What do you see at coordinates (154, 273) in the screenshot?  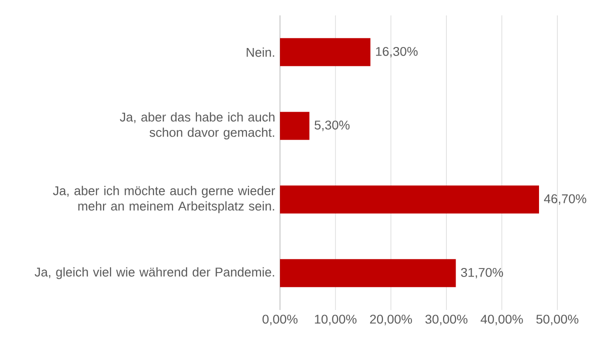 I see `y-tick-label: Ja, gleich viel wie während der Pandemie.` at bounding box center [154, 273].